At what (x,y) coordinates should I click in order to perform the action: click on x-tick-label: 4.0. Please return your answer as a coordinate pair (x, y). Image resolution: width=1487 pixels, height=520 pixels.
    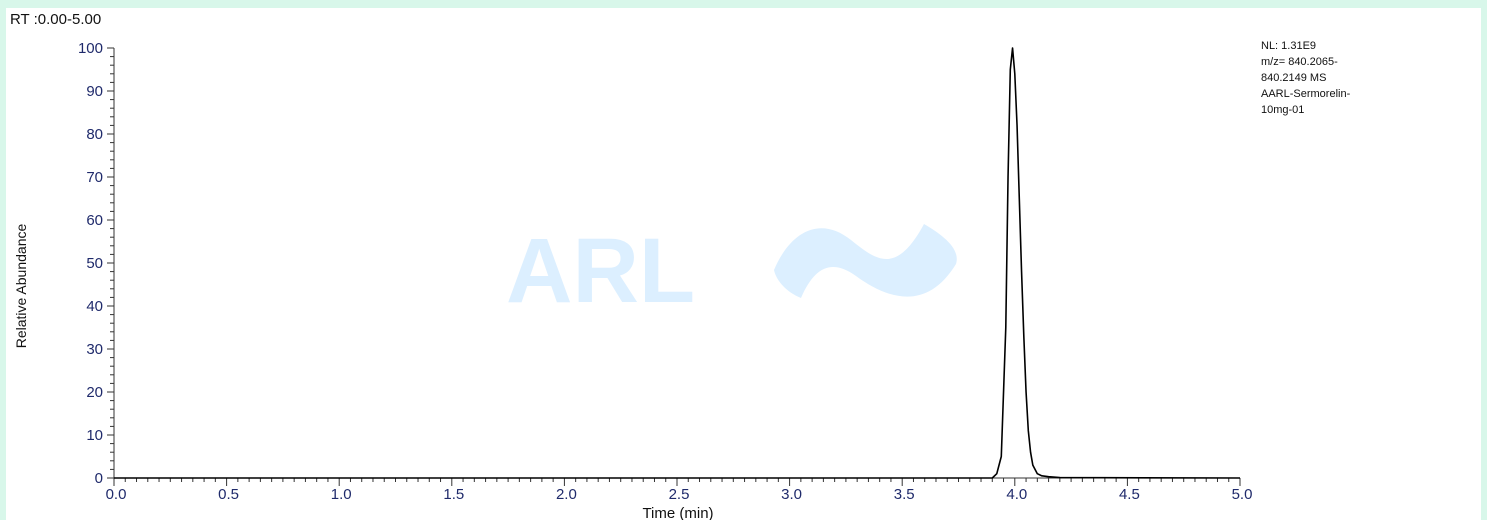
    Looking at the image, I should click on (1016, 494).